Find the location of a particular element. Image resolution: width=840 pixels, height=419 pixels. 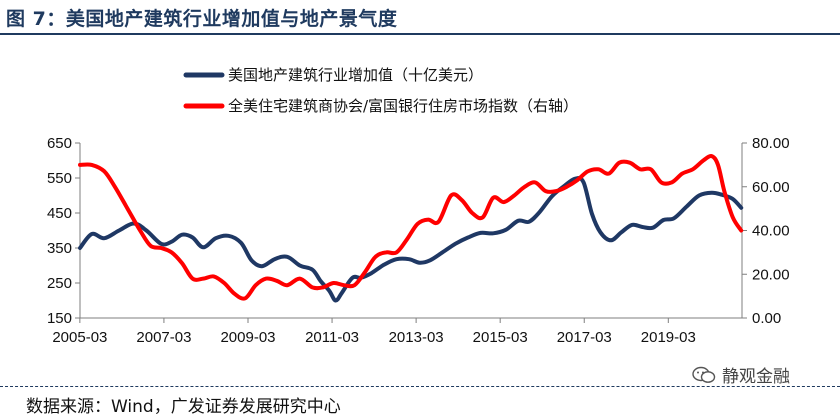

left-y-tick-labels: 650 550 450 350 250 150 is located at coordinates (59, 231).